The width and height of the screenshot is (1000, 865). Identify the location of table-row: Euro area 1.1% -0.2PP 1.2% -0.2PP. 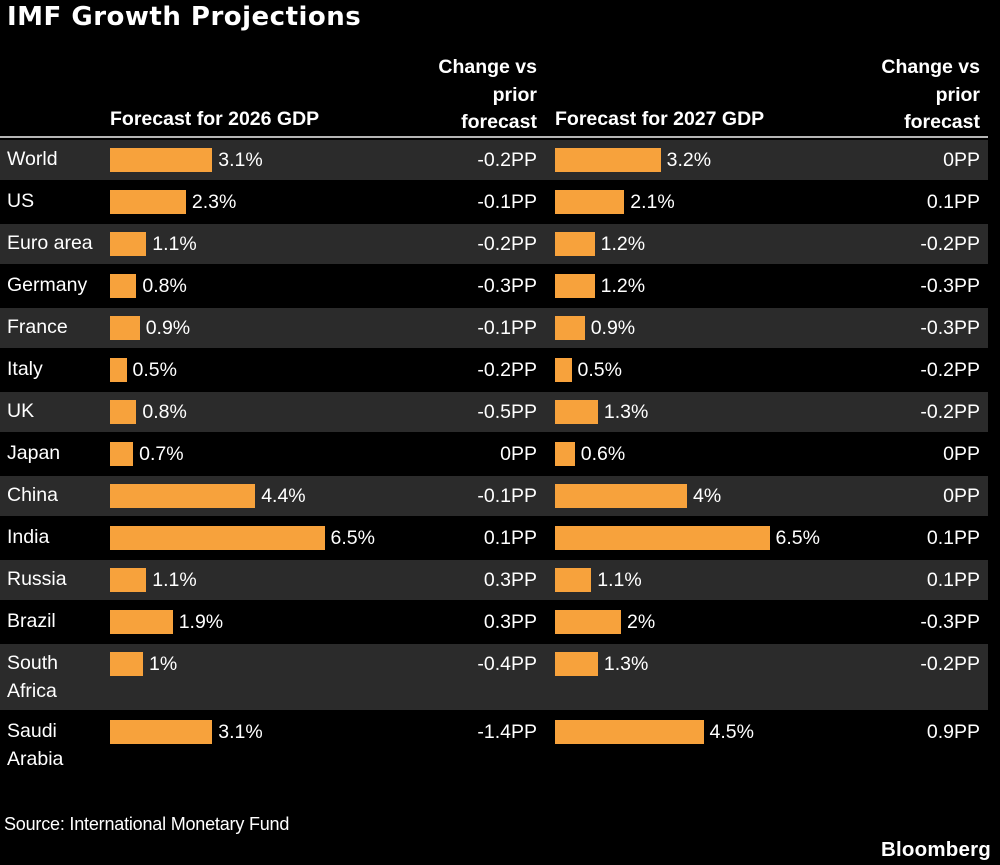
(494, 244).